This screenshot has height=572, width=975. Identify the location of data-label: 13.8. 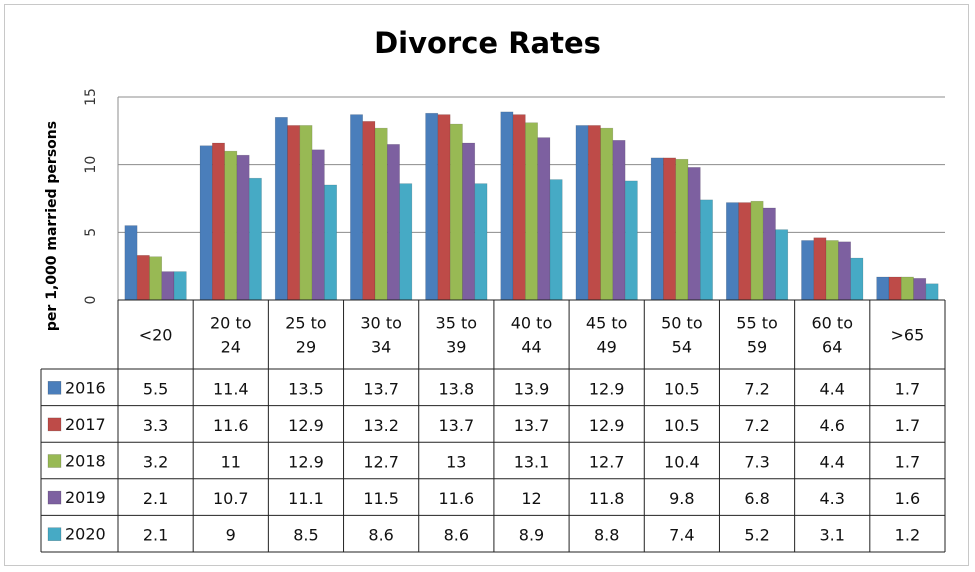
(457, 388).